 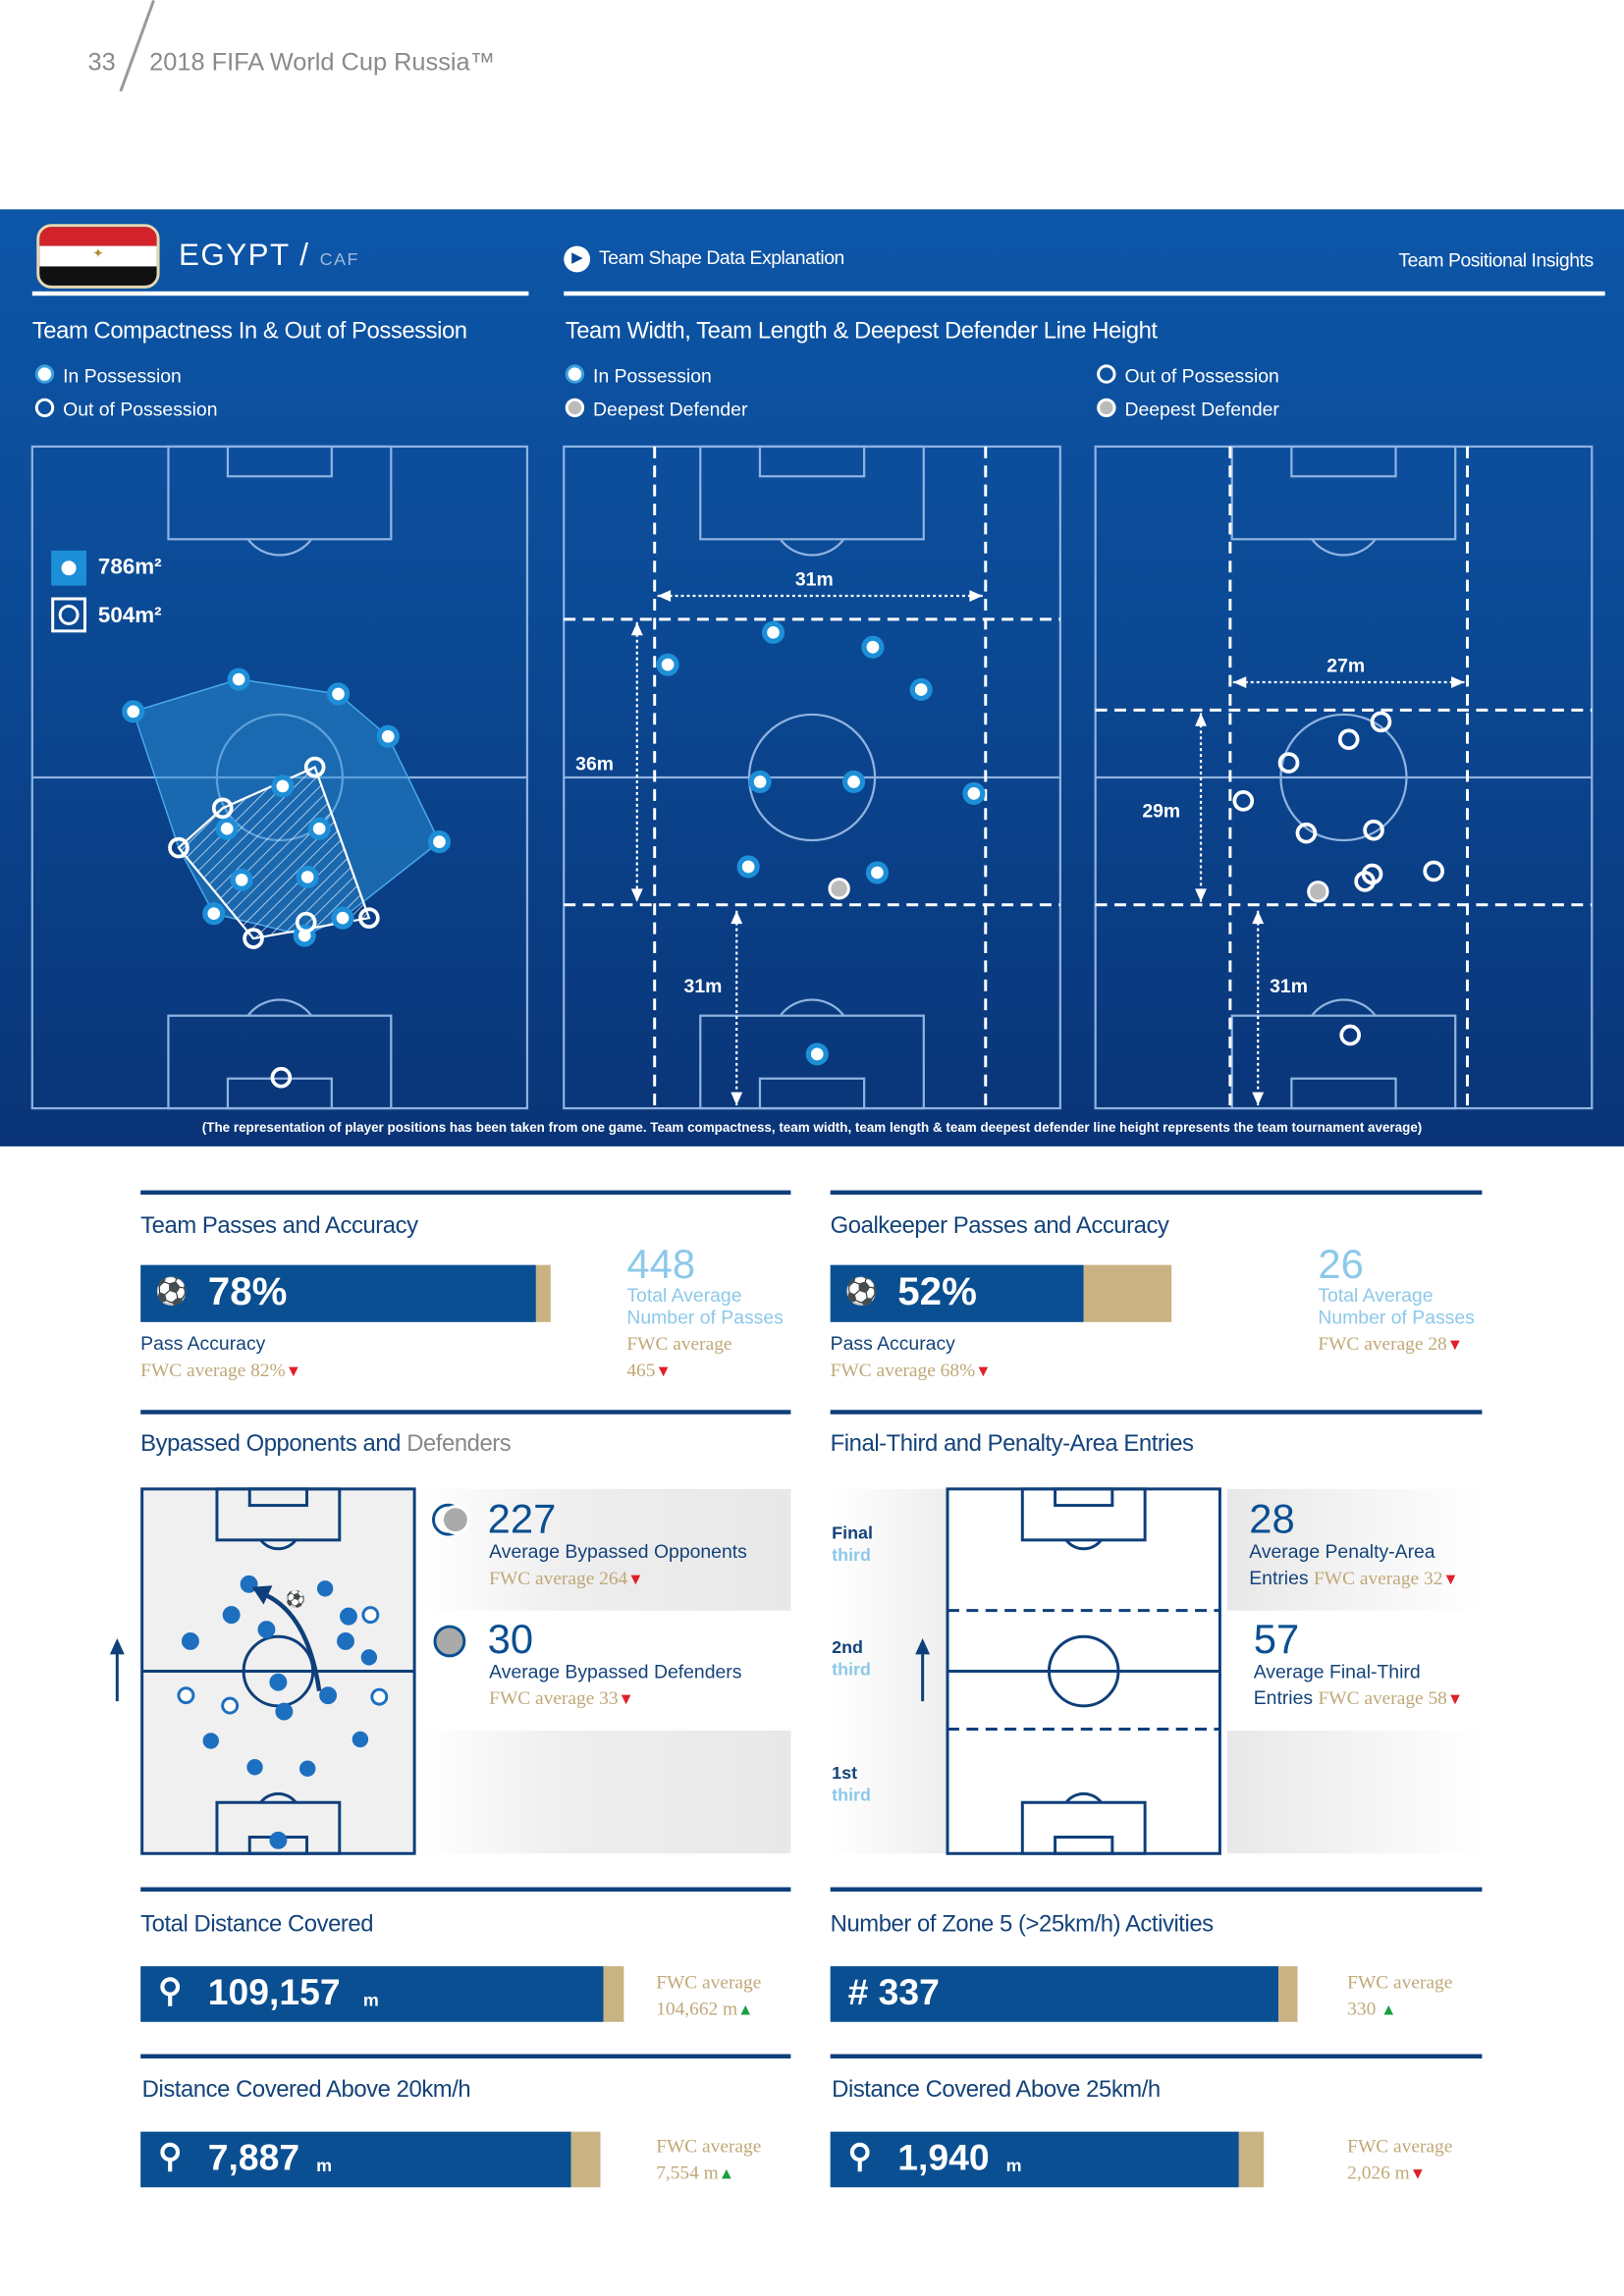 What do you see at coordinates (459, 1444) in the screenshot?
I see `bypassed-title-defenders: Defenders` at bounding box center [459, 1444].